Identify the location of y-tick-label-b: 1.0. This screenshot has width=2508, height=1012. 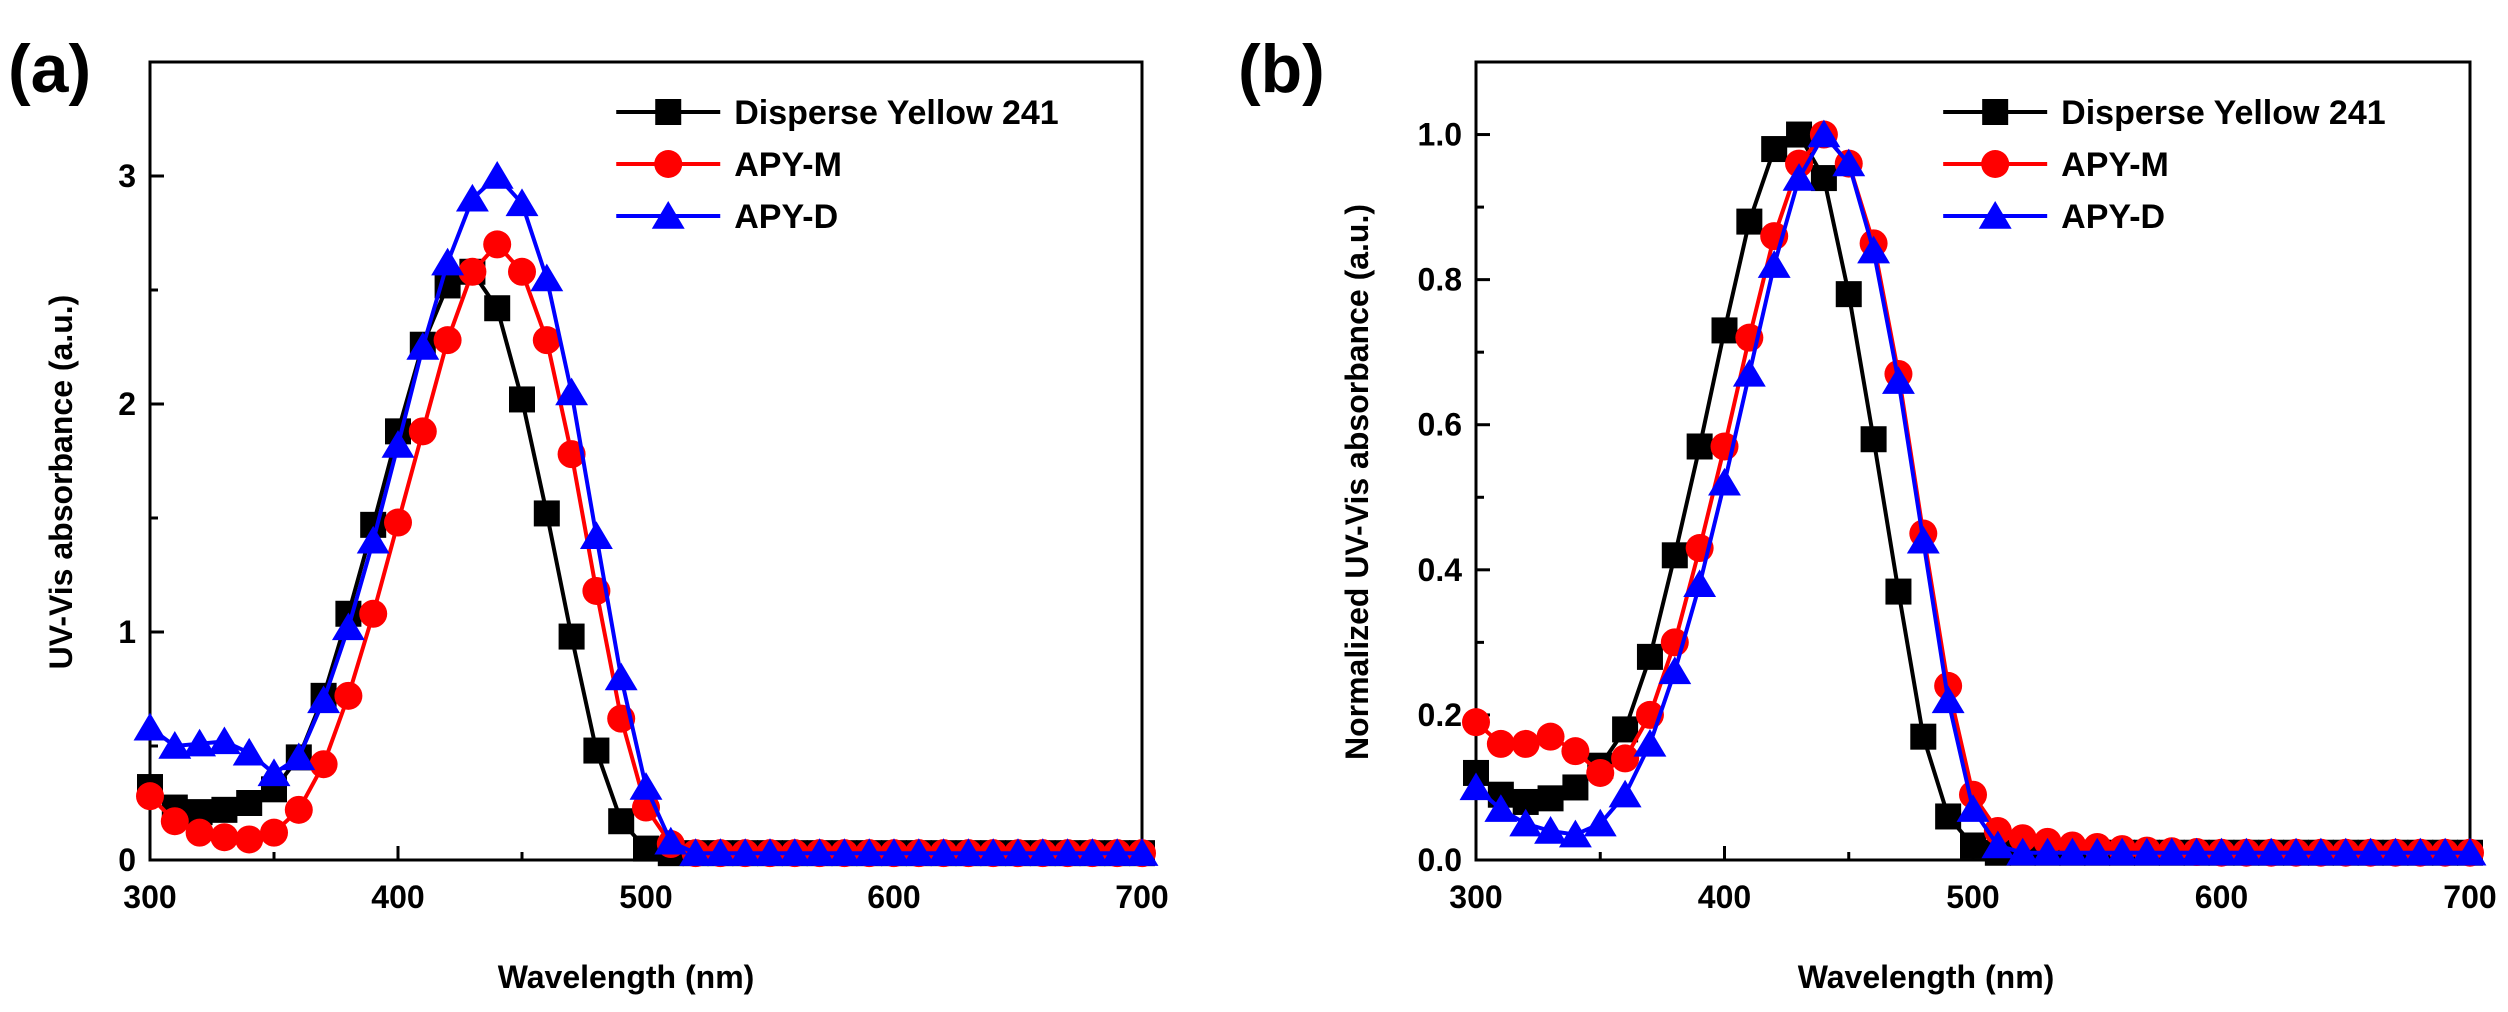
(1440, 135).